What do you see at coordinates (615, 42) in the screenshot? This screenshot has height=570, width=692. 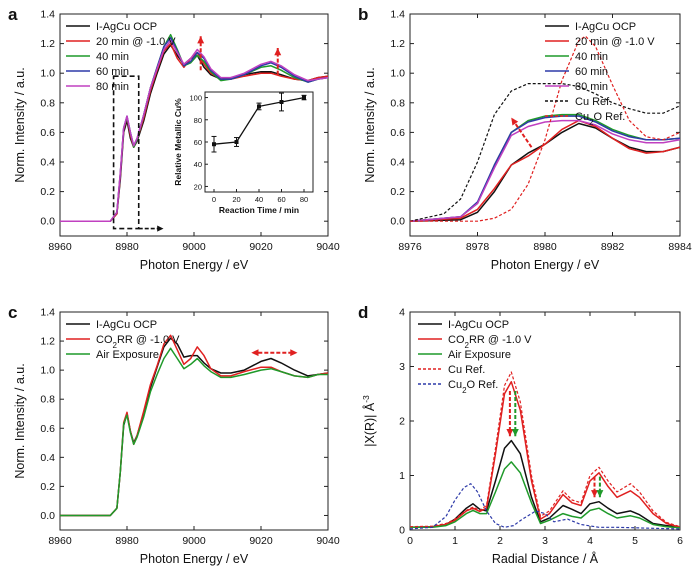 I see `legend-label: 20 min @ -1.0 V` at bounding box center [615, 42].